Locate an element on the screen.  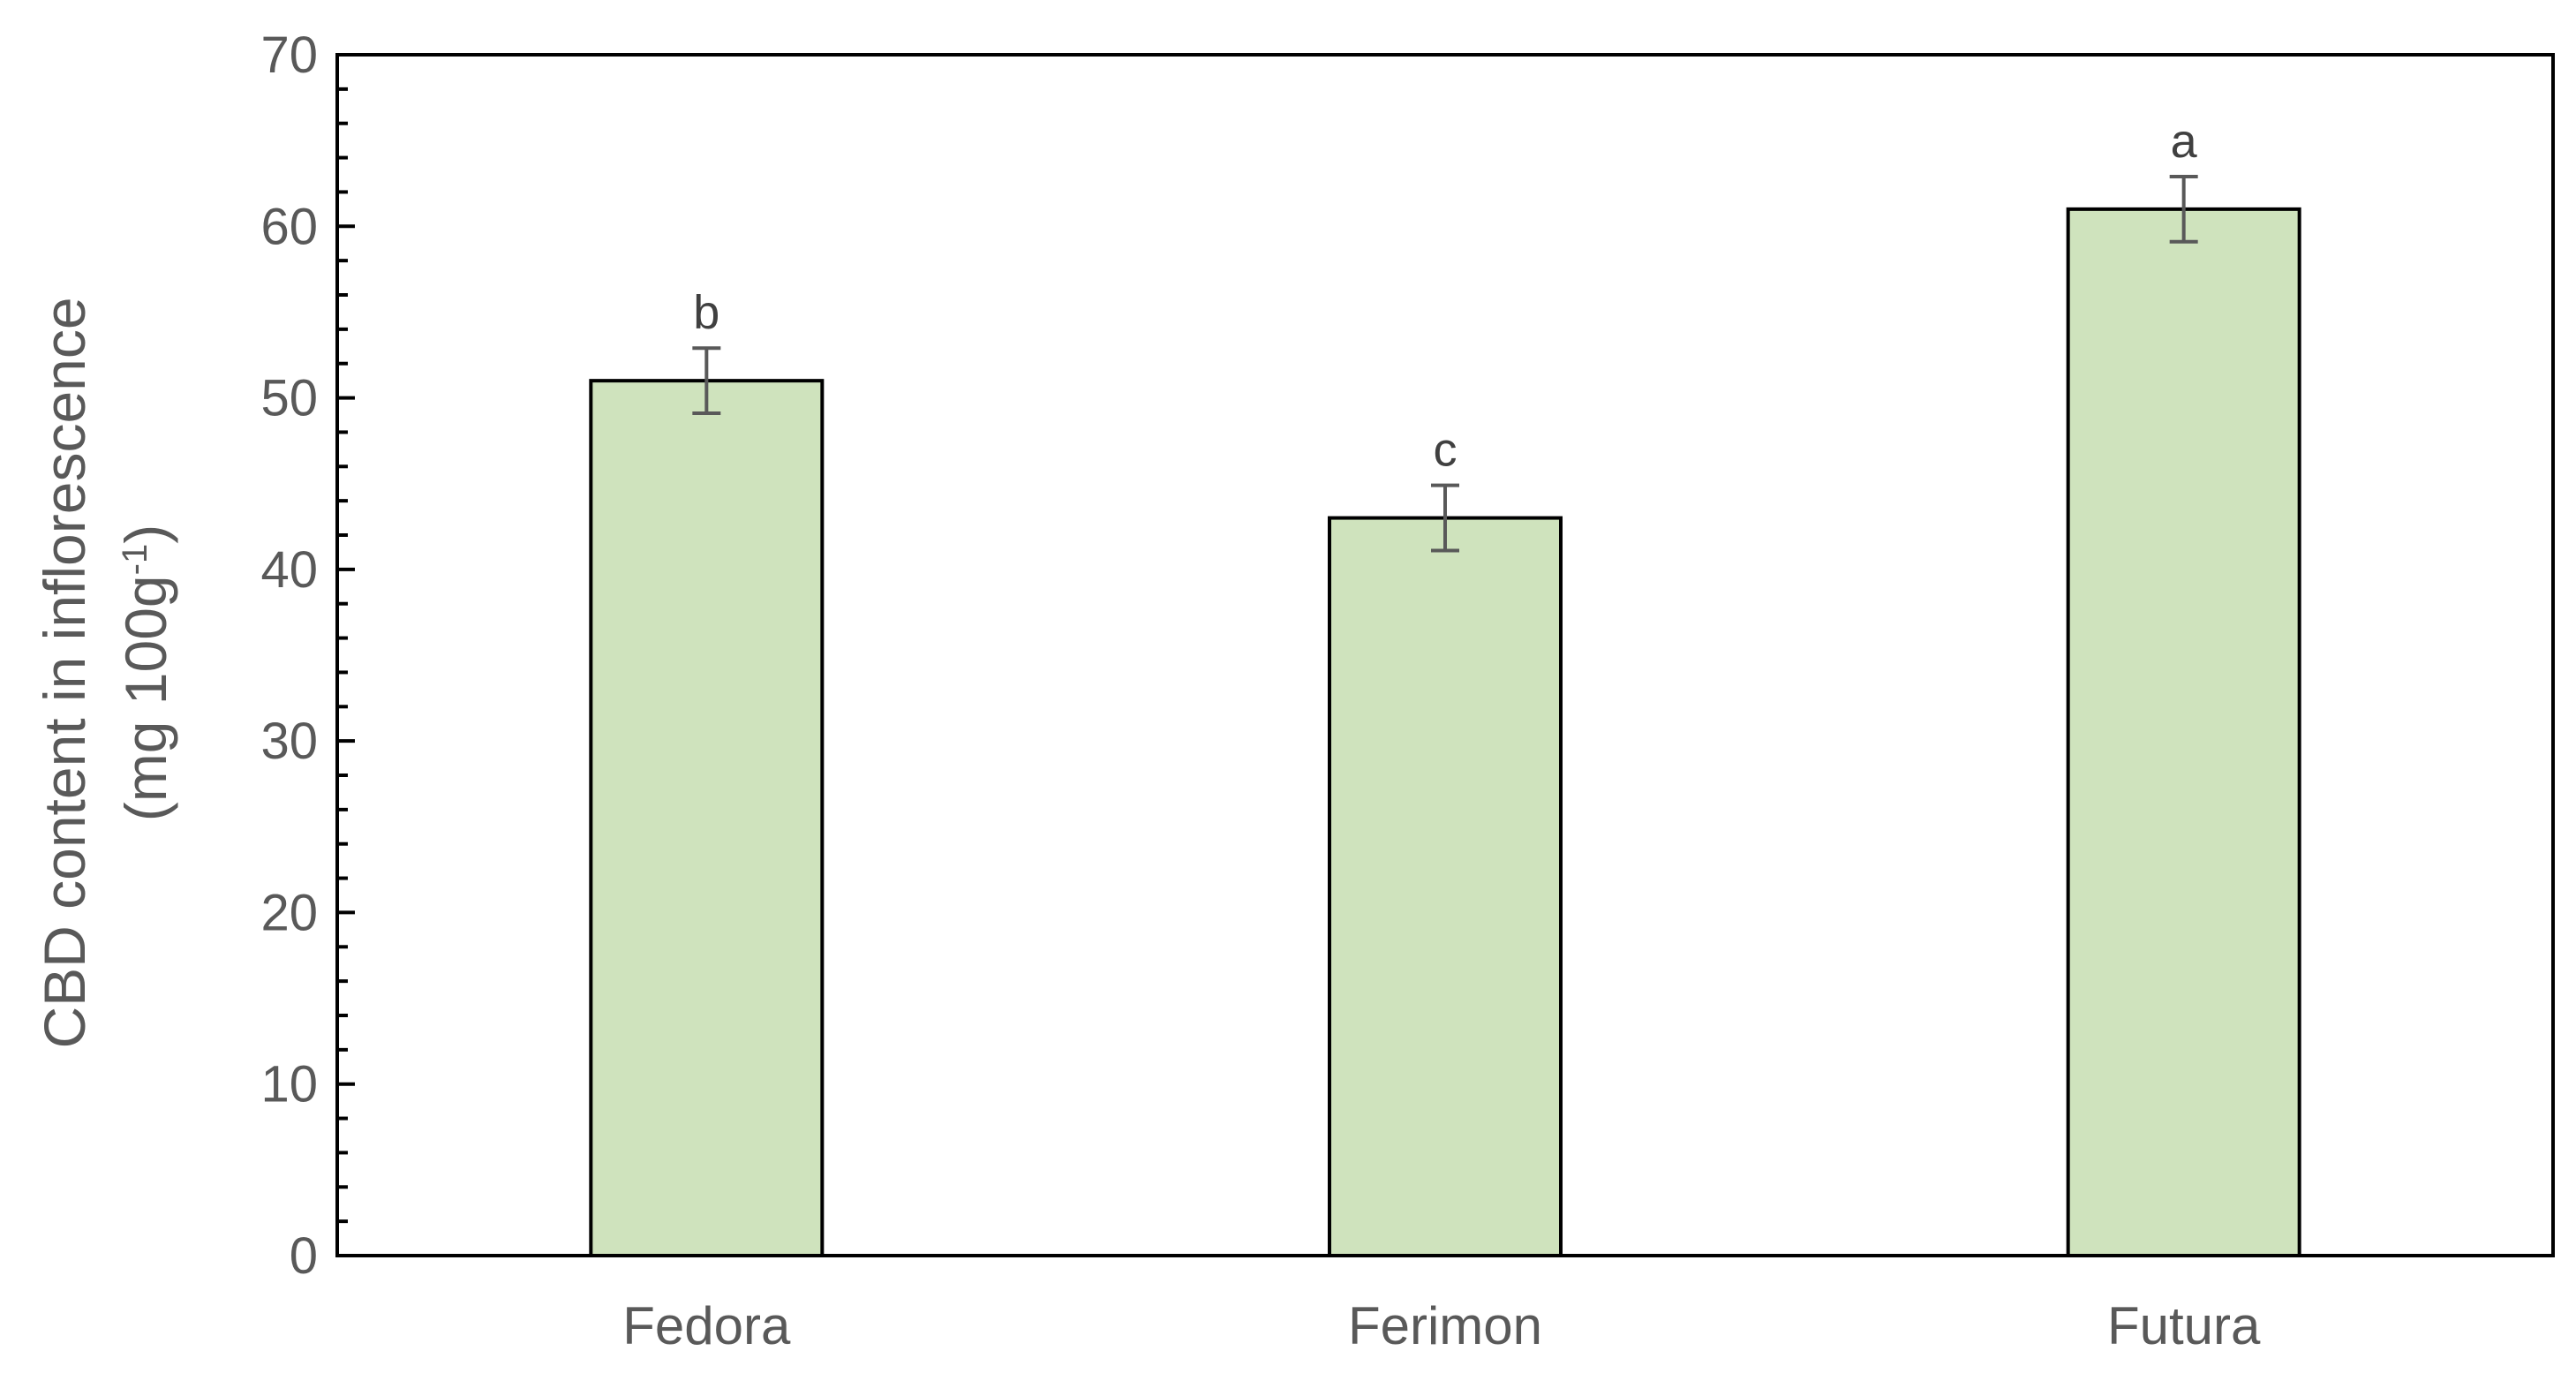
significance-letter-ferimon: c is located at coordinates (1446, 450).